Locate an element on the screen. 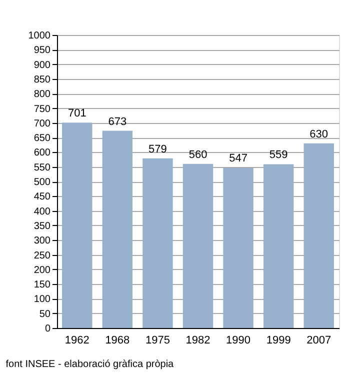  x-tick-label: 1975 is located at coordinates (157, 340).